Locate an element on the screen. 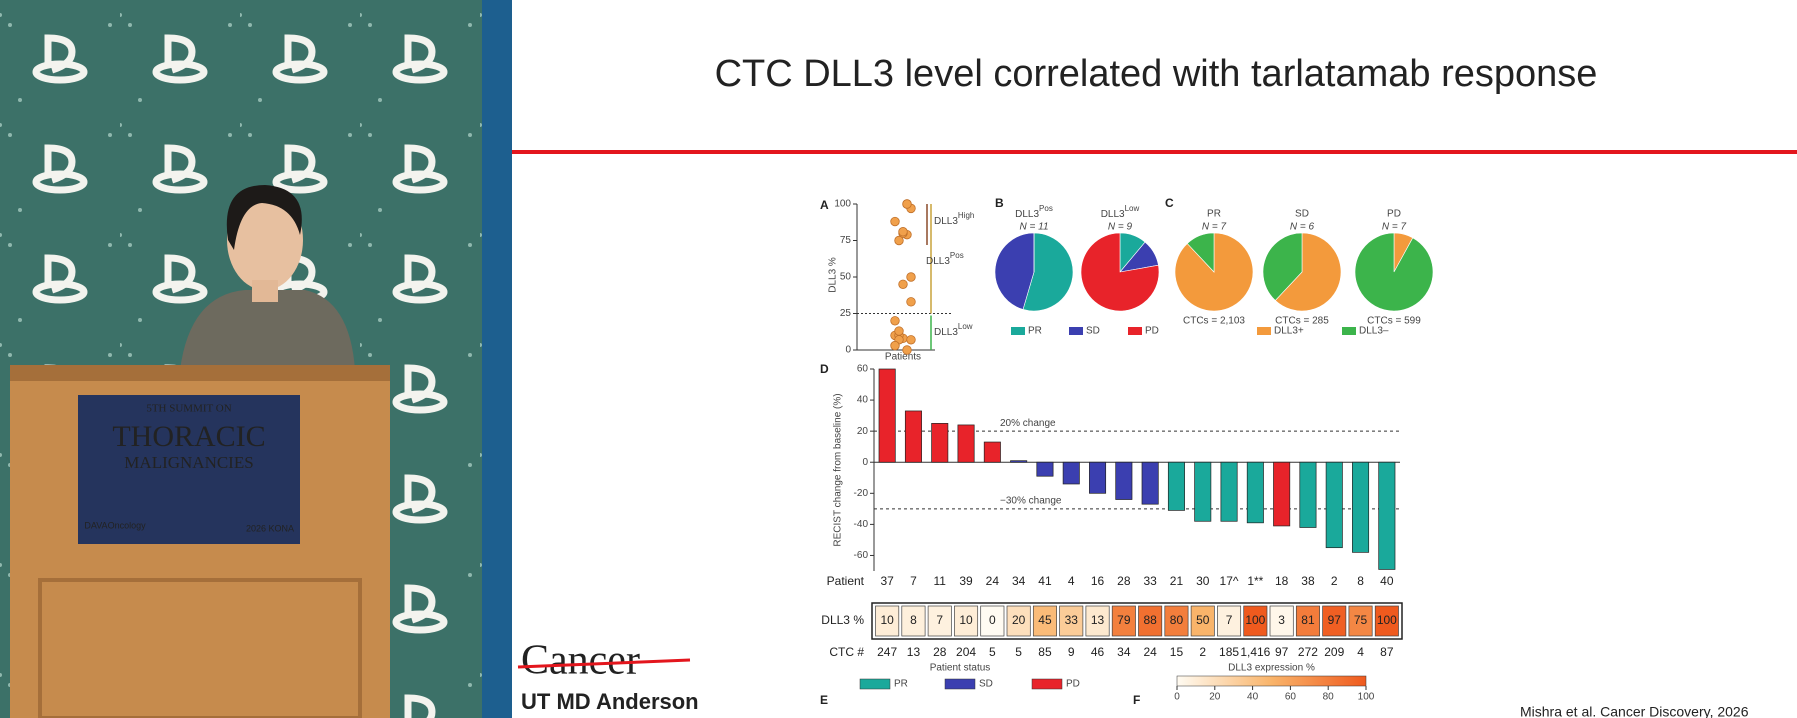 Image resolution: width=1797 pixels, height=718 pixels. y-tick-label: 20 is located at coordinates (863, 431).